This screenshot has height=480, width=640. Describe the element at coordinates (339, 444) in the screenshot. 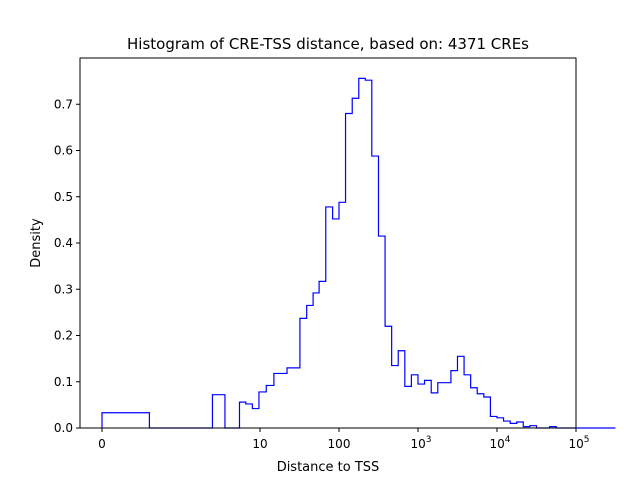

I see `x-tick-label: 100` at that location.